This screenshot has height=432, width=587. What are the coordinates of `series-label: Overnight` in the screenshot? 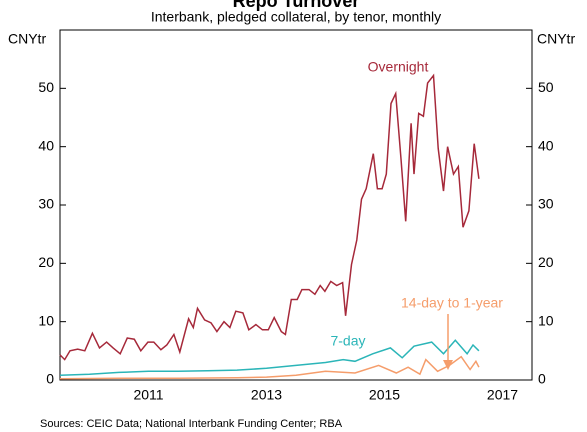 It's located at (398, 67).